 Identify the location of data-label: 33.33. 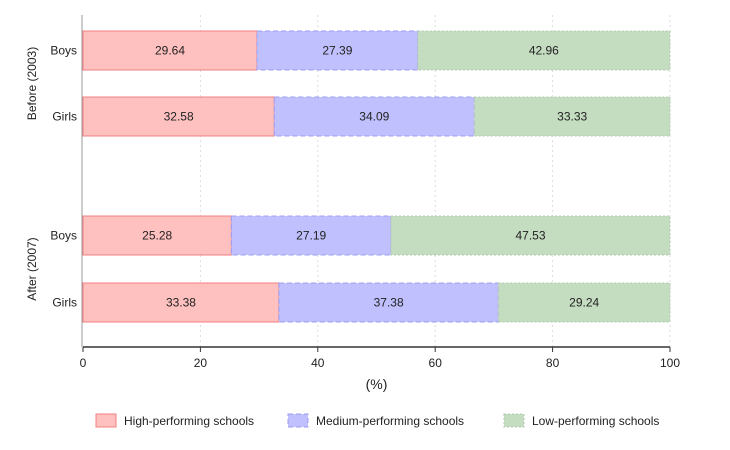
(572, 117).